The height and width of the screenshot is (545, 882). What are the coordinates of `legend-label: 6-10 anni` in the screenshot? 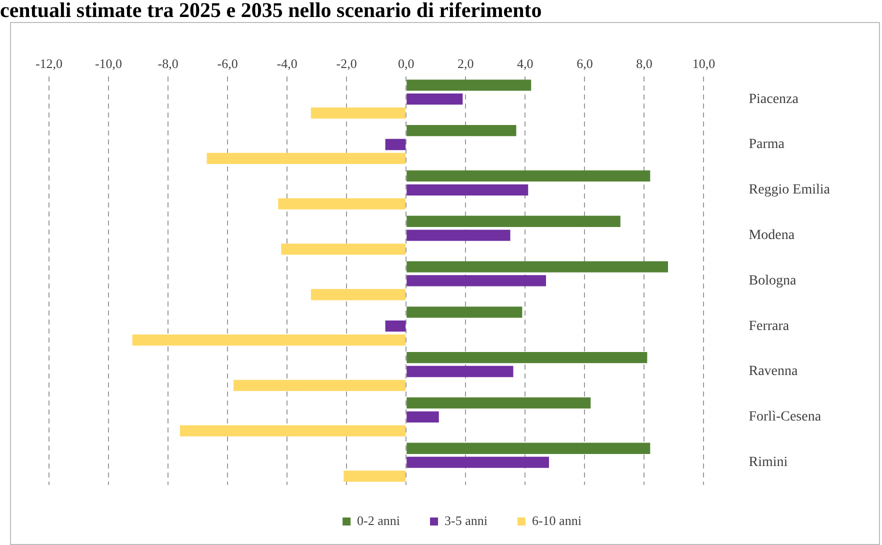 It's located at (557, 520).